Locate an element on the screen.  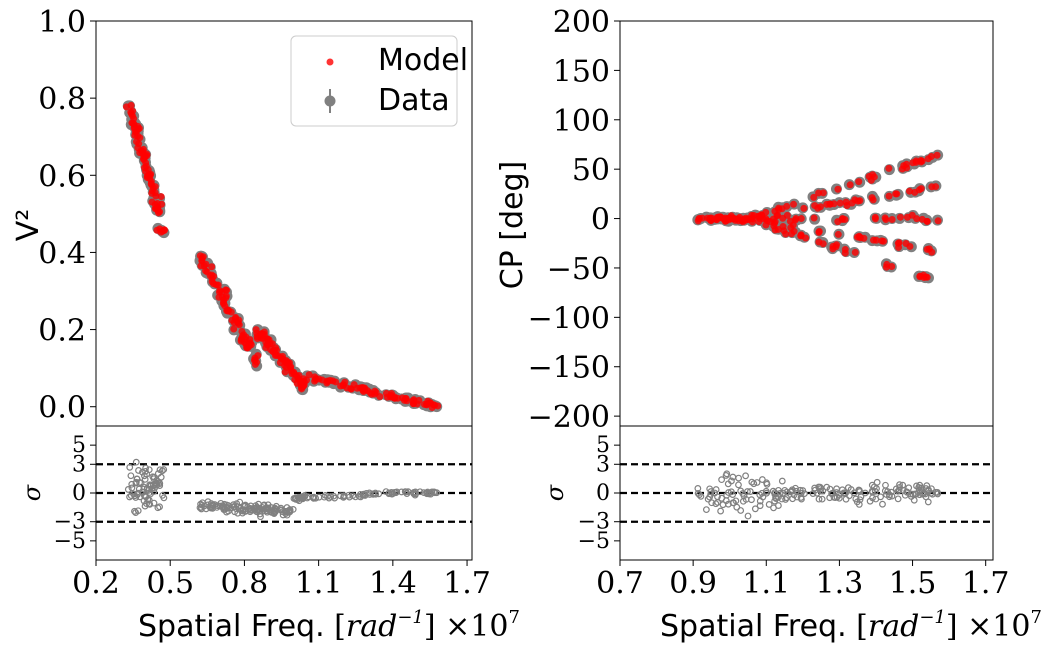
ytick-label: 5 is located at coordinates (603, 445).